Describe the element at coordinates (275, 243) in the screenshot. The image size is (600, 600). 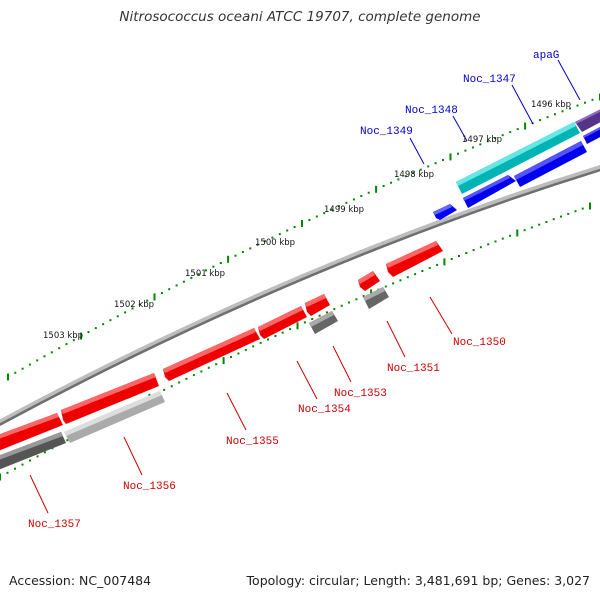
I see `scale-label-1500: 1500 kbp` at that location.